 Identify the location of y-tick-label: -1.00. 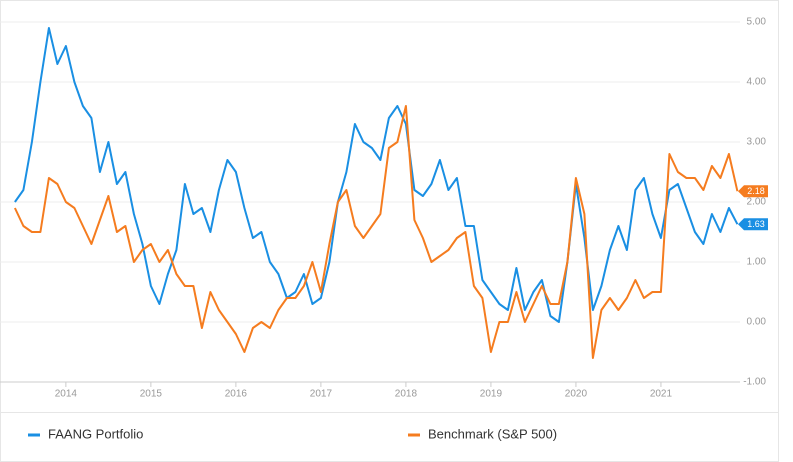
(754, 382).